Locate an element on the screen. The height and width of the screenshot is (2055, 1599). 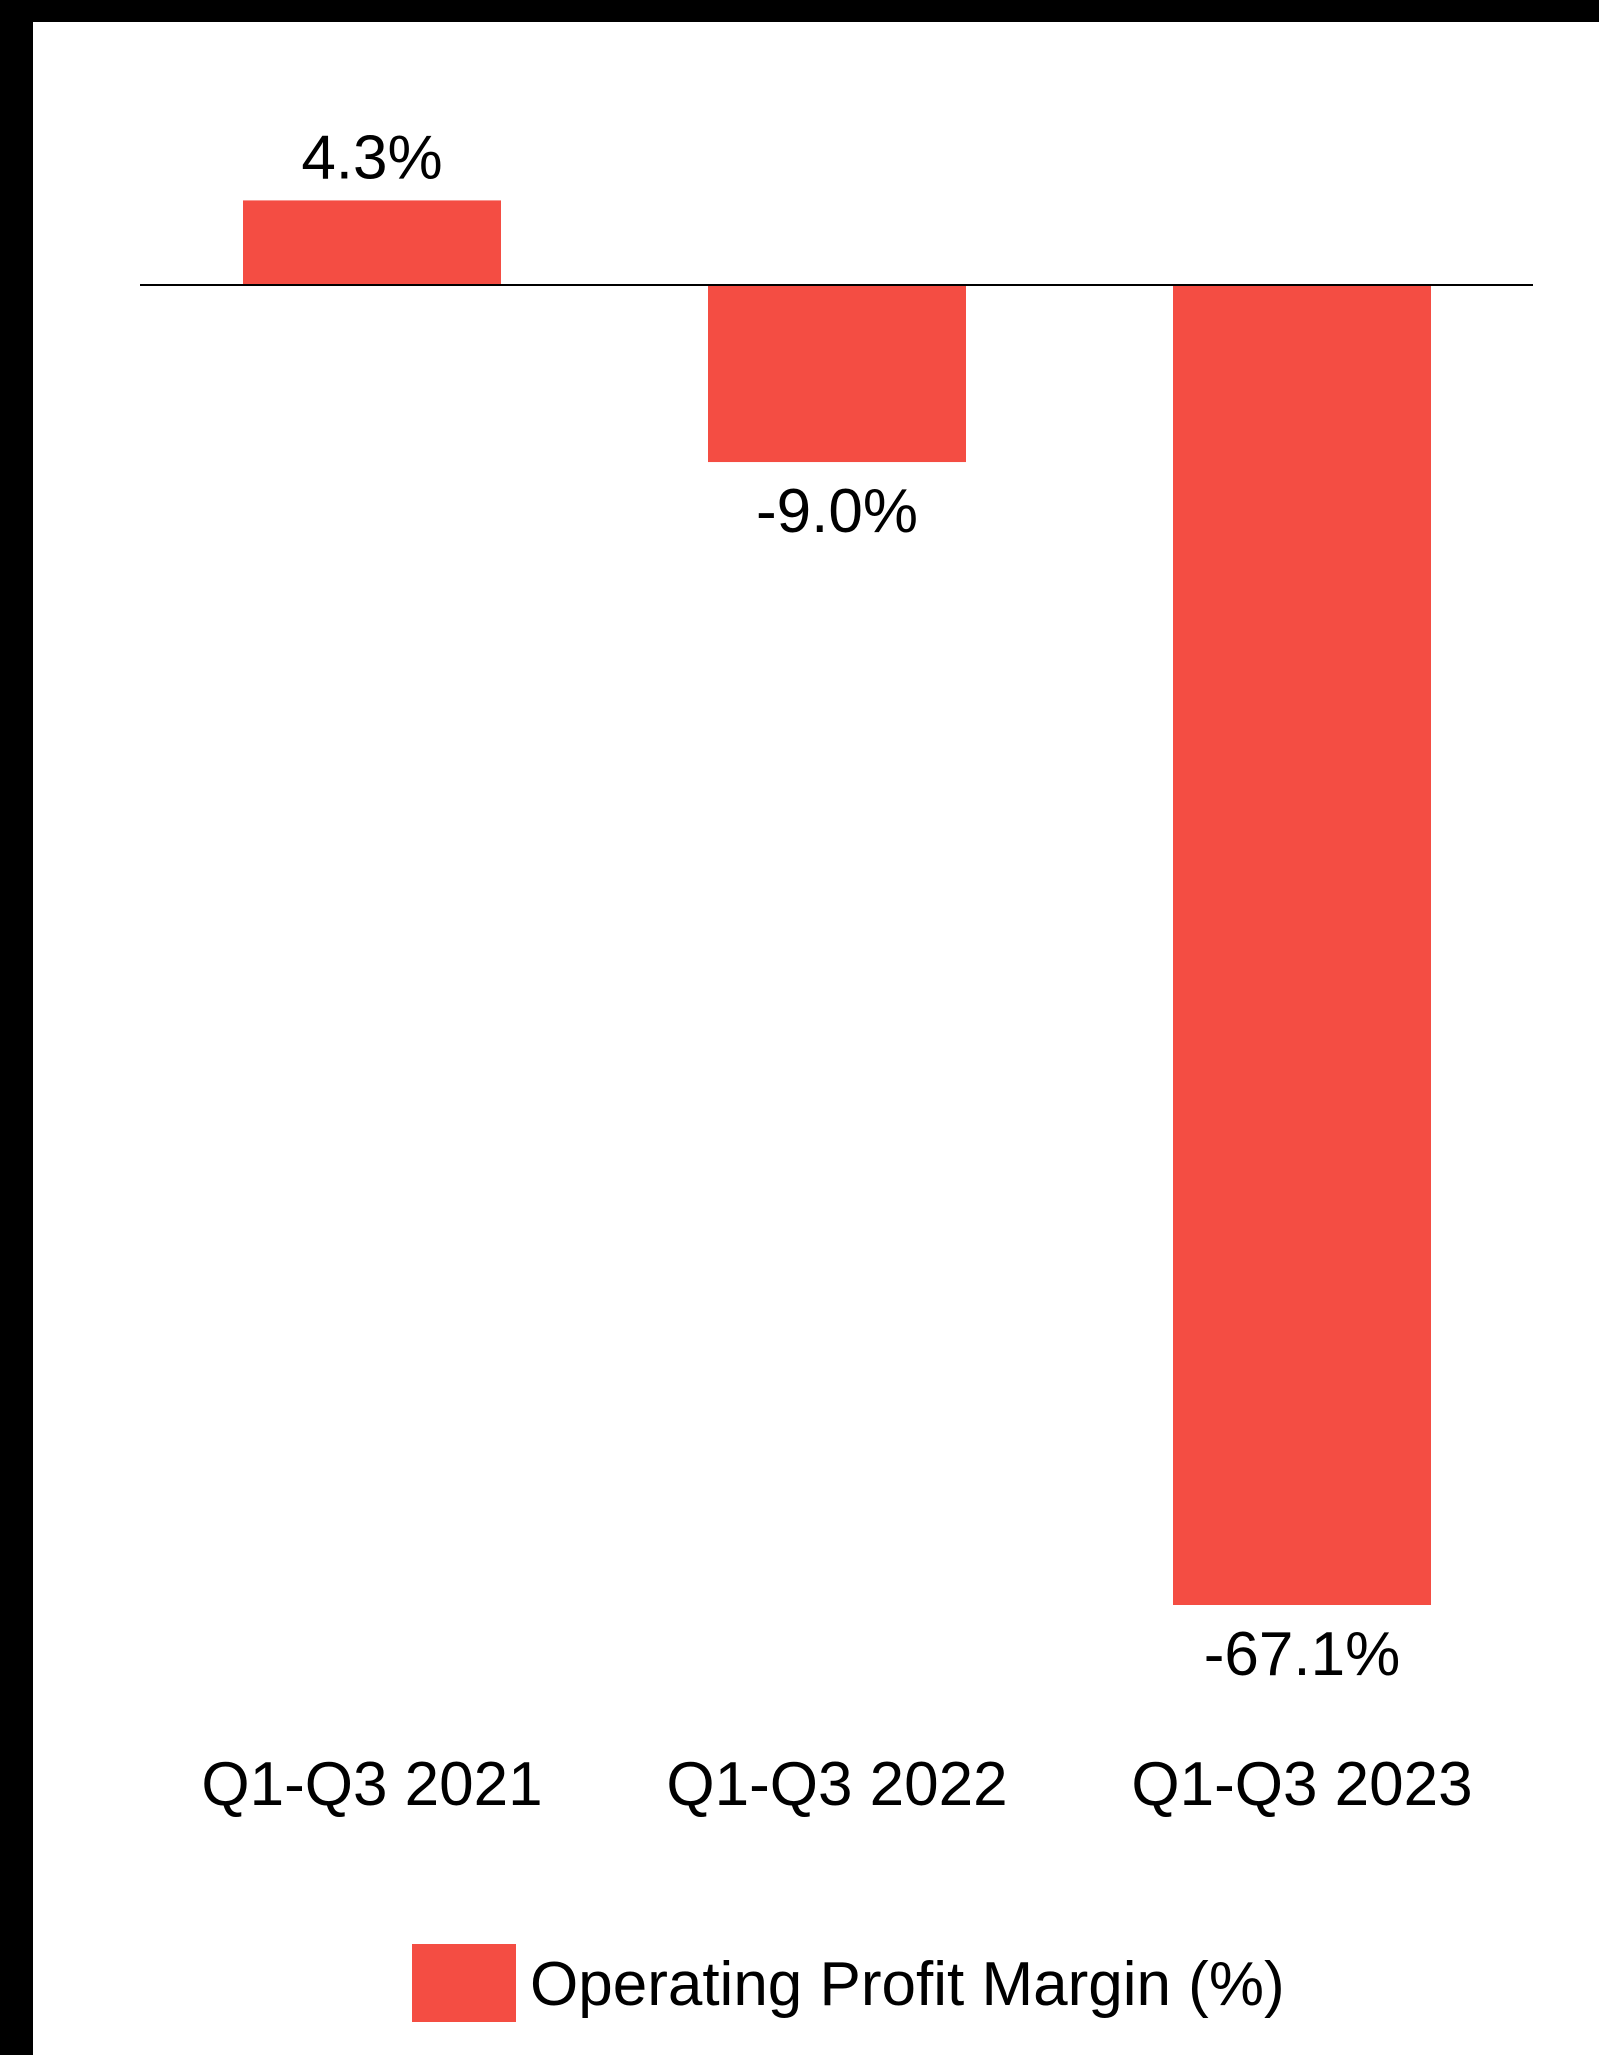
legend-swatch is located at coordinates (464, 1983).